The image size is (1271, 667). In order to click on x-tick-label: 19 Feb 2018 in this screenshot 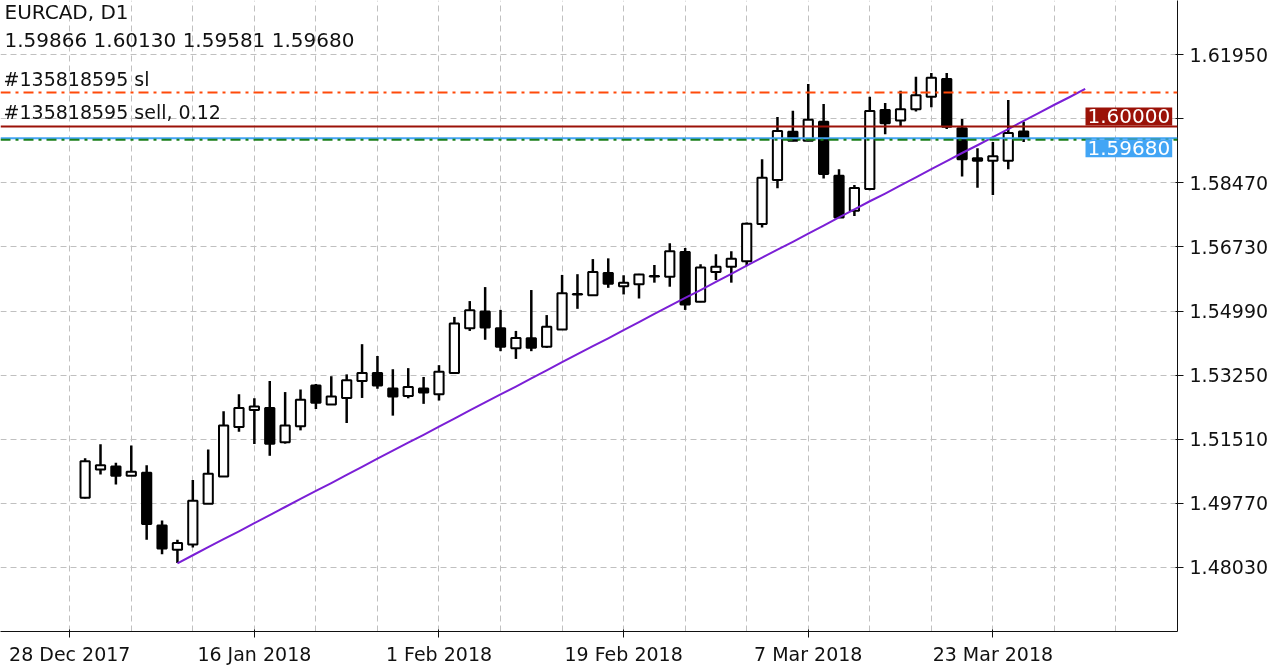, I will do `click(623, 653)`.